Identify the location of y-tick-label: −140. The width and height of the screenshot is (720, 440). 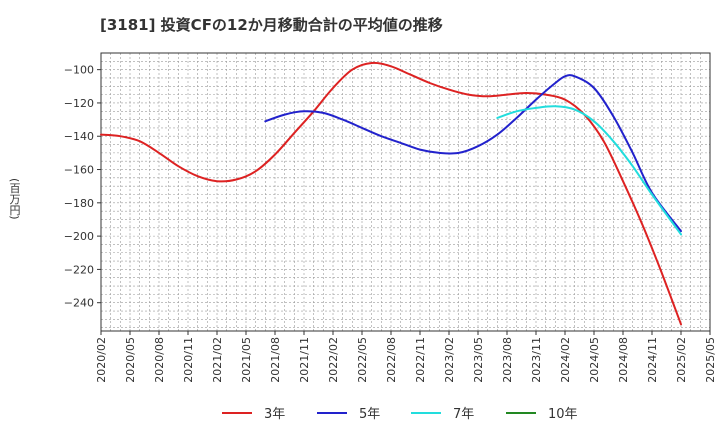
(79, 136).